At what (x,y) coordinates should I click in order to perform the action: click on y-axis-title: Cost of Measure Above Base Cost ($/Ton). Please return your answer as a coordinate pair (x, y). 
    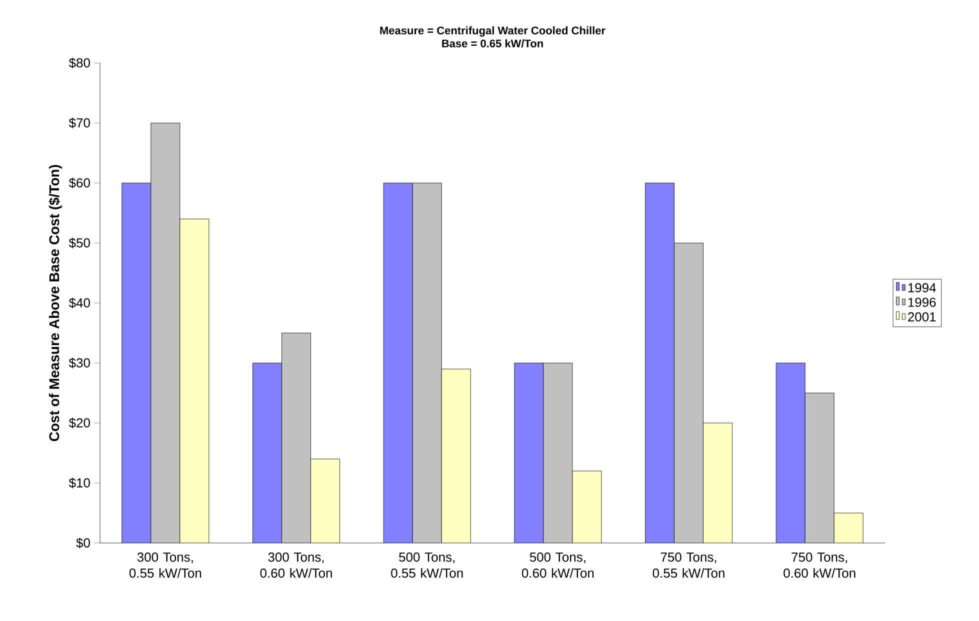
    Looking at the image, I should click on (55, 303).